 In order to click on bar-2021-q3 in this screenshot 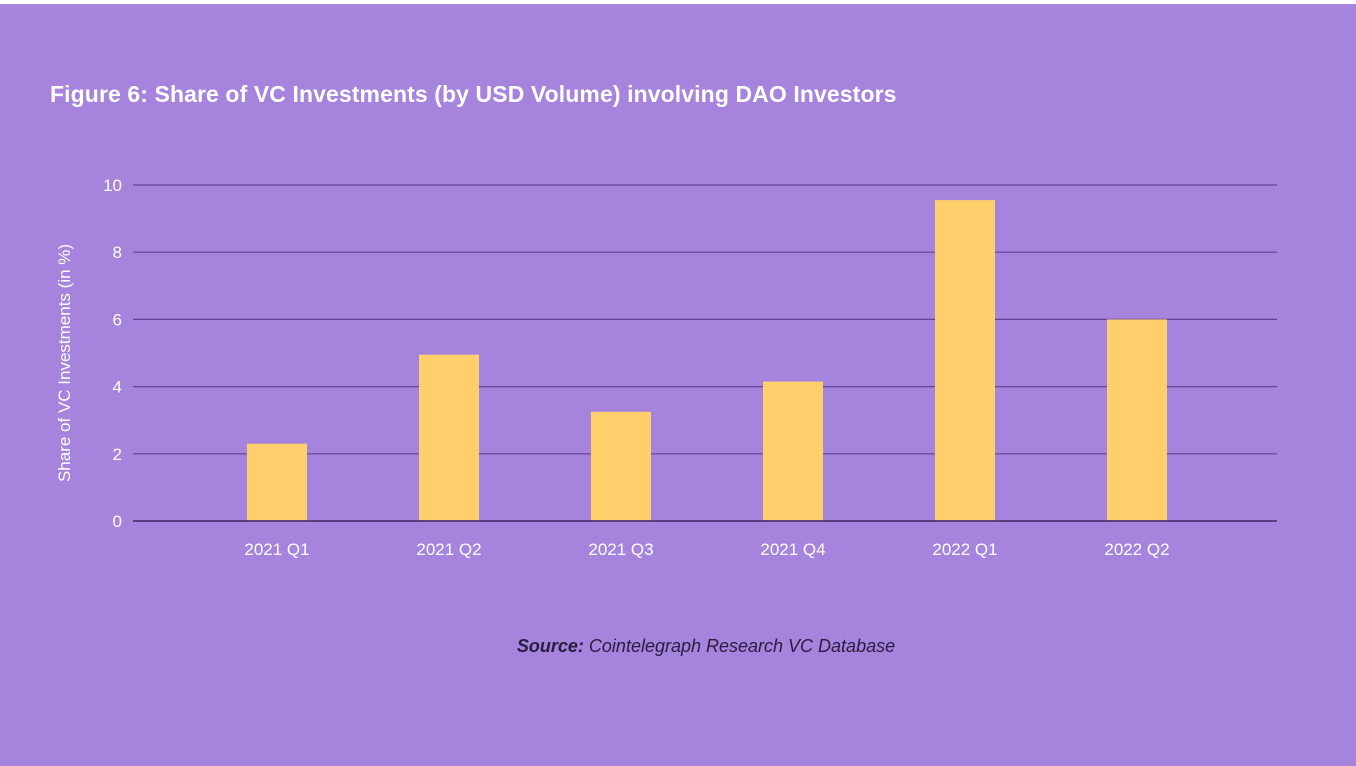, I will do `click(621, 466)`.